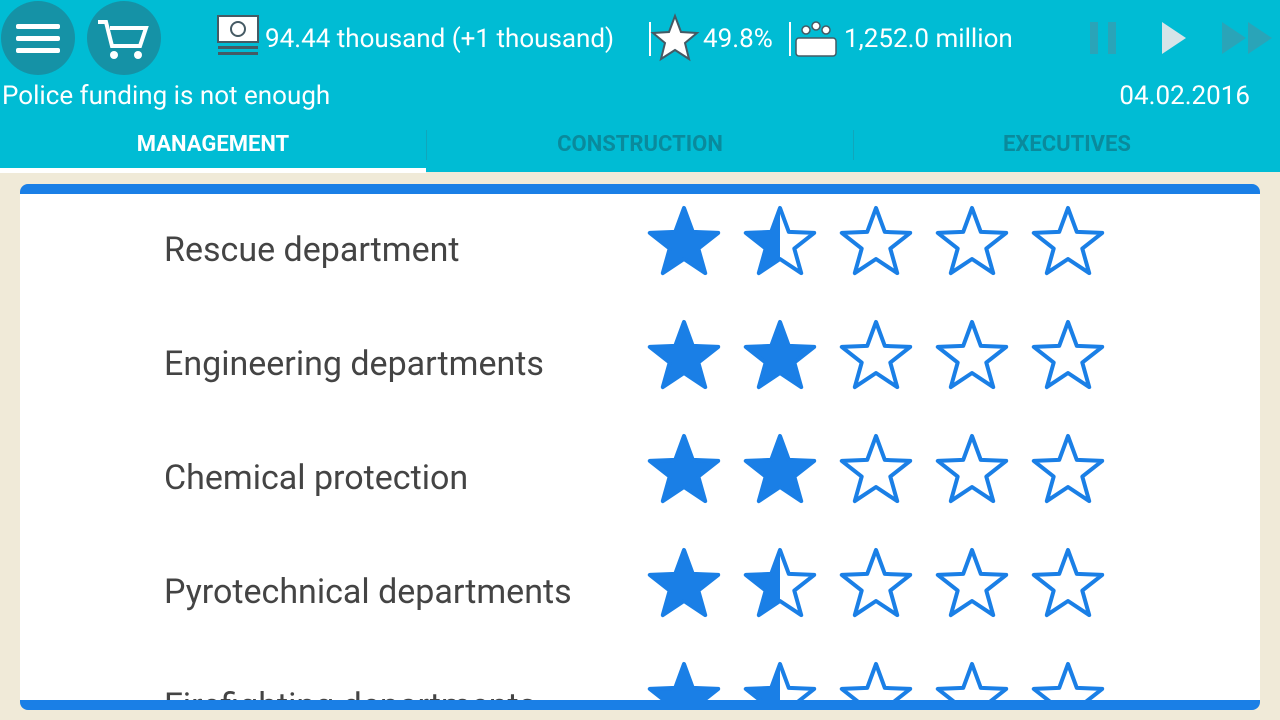  Describe the element at coordinates (634, 583) in the screenshot. I see `department-row: Pyrotechnical departments` at that location.